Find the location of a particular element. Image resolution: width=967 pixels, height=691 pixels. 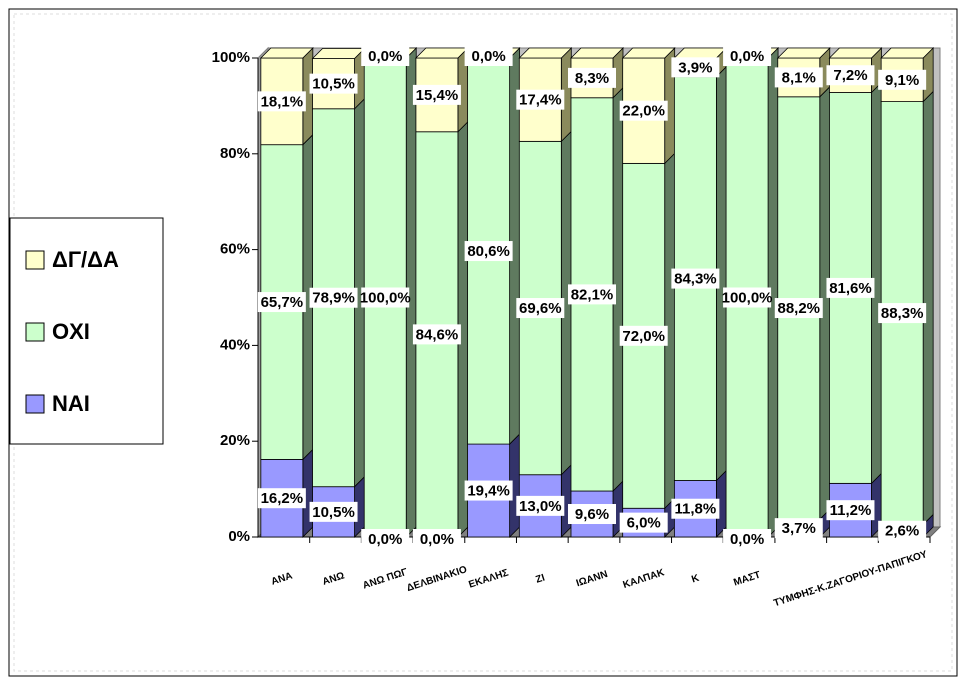

value-label: 15,4% is located at coordinates (437, 95).